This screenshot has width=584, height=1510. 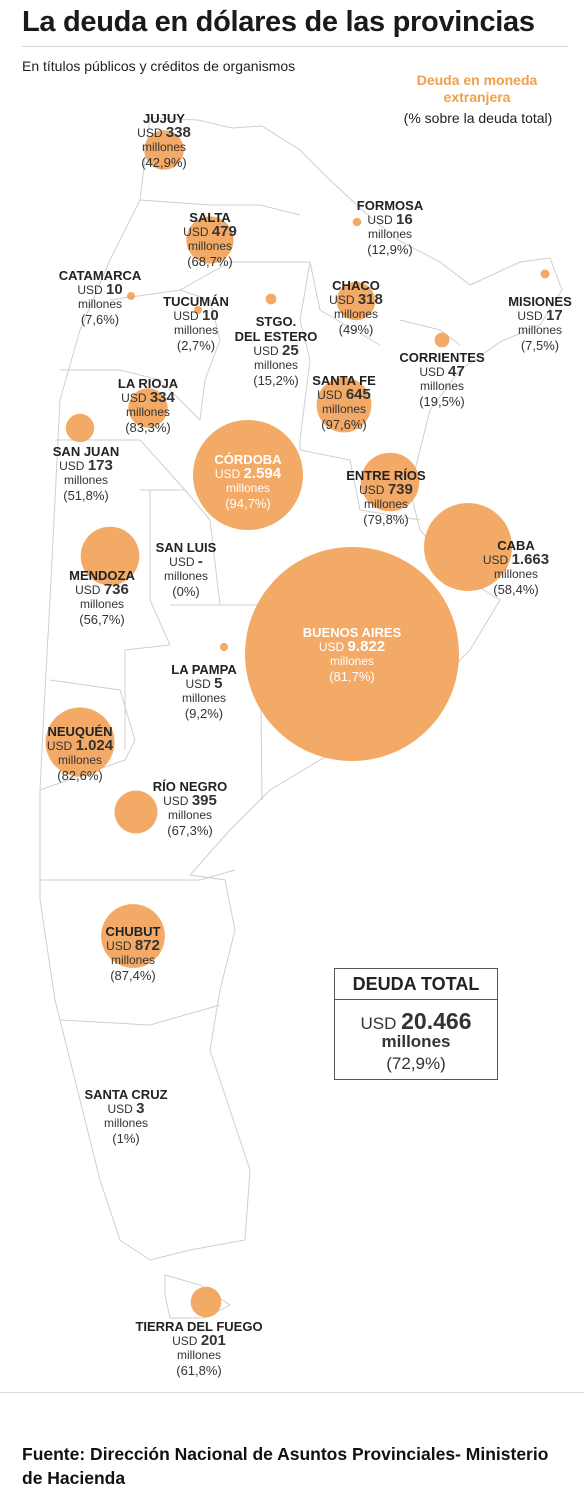 What do you see at coordinates (164, 150) in the screenshot?
I see `bubble-jujuy` at bounding box center [164, 150].